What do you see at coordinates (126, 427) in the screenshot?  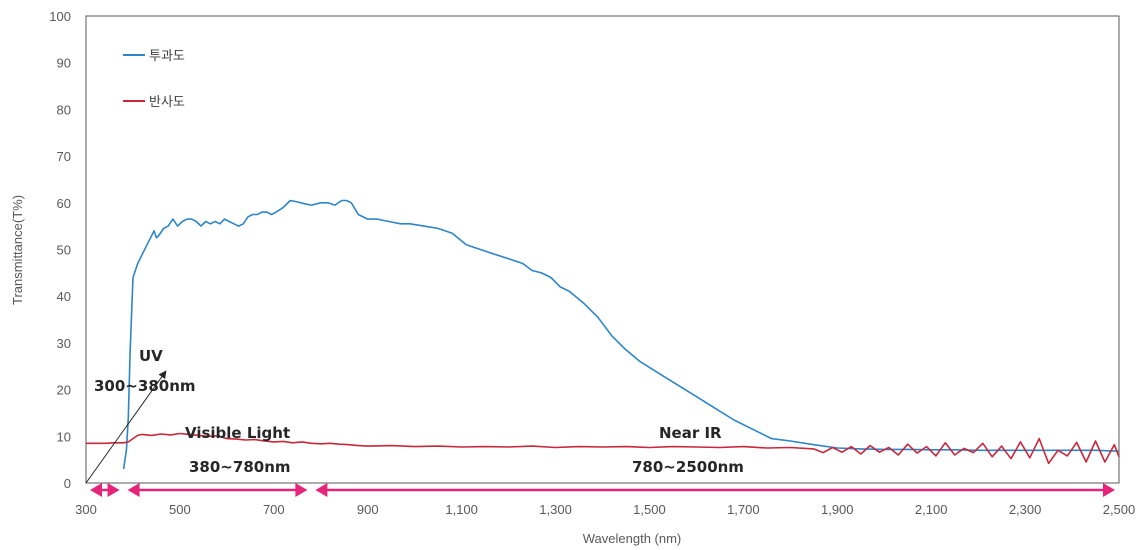 I see `uv-pointer-arrow` at bounding box center [126, 427].